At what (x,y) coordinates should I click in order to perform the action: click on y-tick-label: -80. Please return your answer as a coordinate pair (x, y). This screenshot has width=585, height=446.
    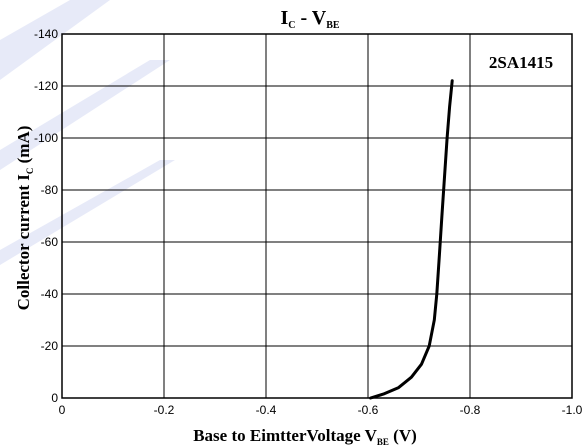
    Looking at the image, I should click on (50, 190).